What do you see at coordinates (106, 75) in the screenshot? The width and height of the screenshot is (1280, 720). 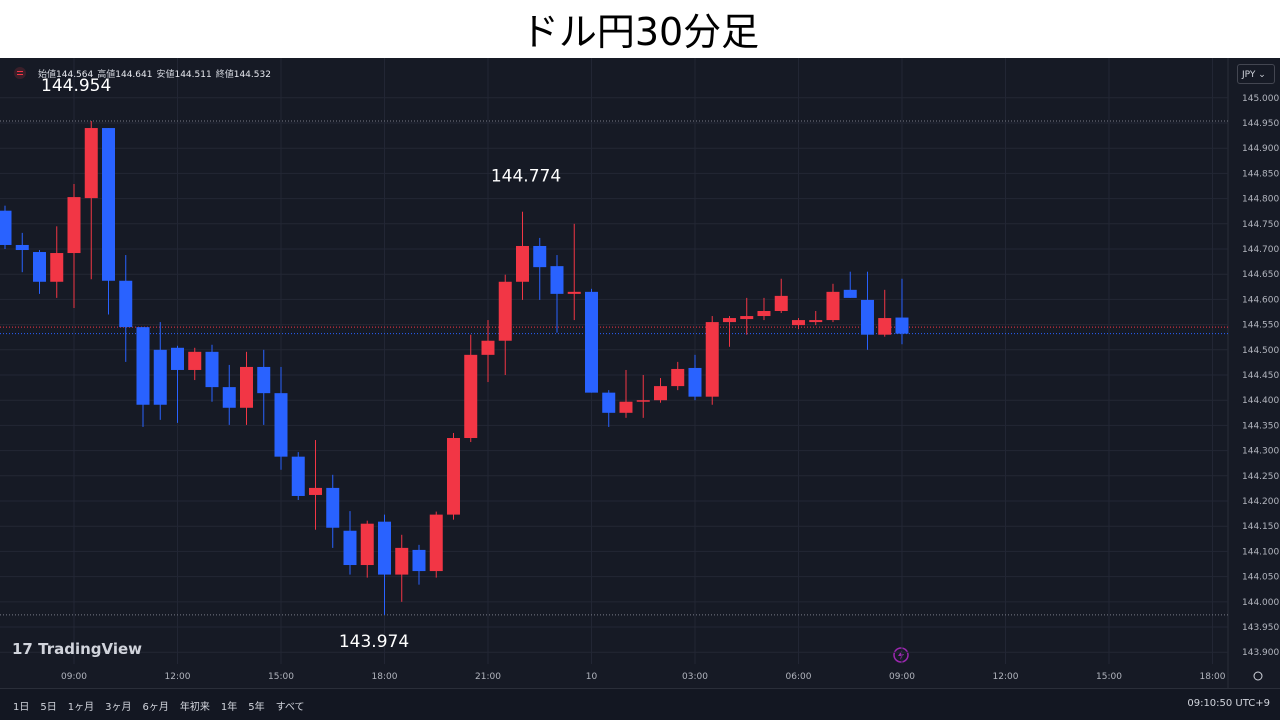 I see `ohlc-label: 高値` at bounding box center [106, 75].